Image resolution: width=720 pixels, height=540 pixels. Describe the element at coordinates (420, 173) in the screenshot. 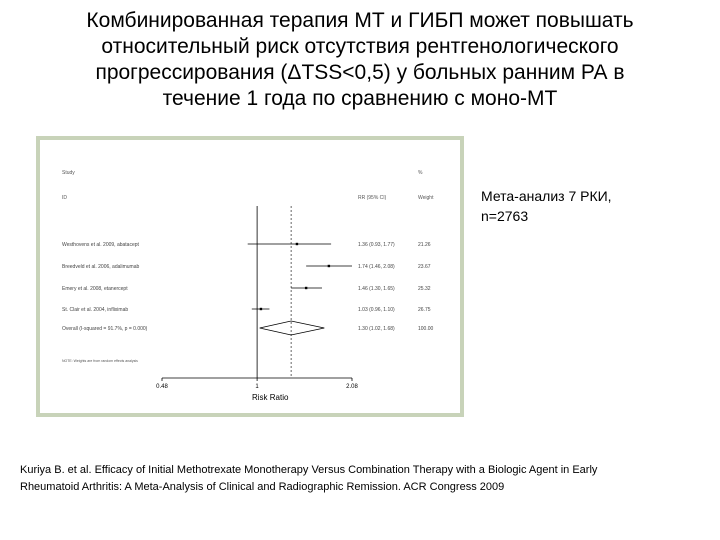

I see `header-pct: %` at that location.